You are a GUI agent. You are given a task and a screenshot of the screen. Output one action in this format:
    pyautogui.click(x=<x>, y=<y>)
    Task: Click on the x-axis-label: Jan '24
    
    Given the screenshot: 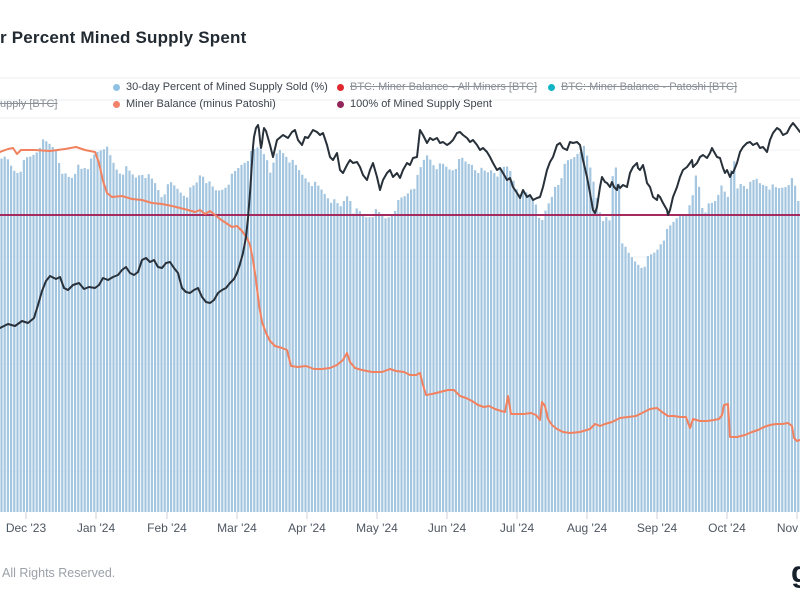 What is the action you would take?
    pyautogui.click(x=96, y=528)
    